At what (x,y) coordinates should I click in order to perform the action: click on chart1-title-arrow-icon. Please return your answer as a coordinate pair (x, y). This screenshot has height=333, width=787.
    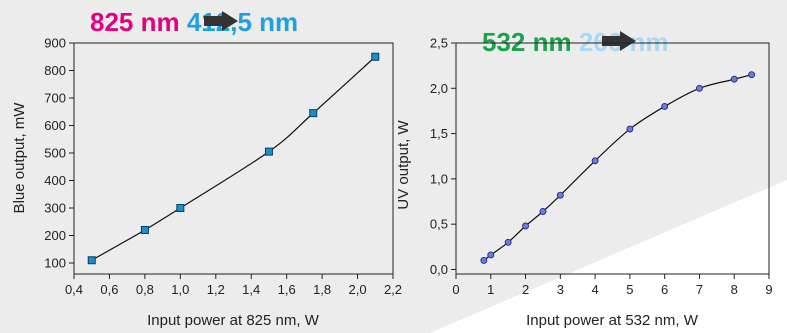
    Looking at the image, I should click on (221, 21).